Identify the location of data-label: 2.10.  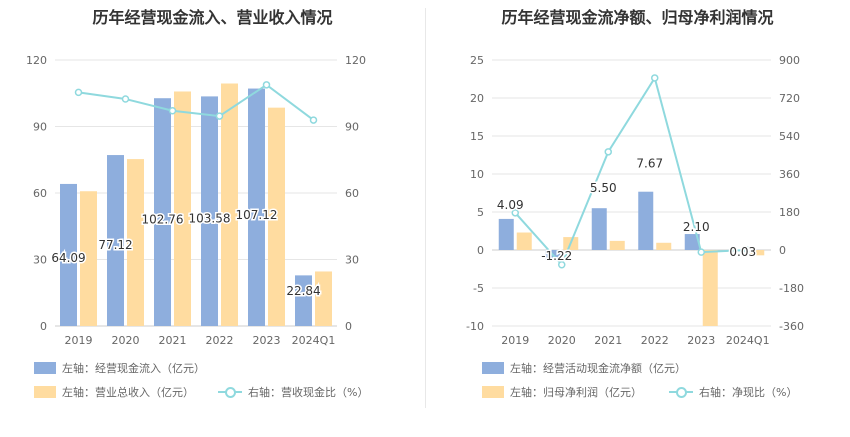
(696, 227).